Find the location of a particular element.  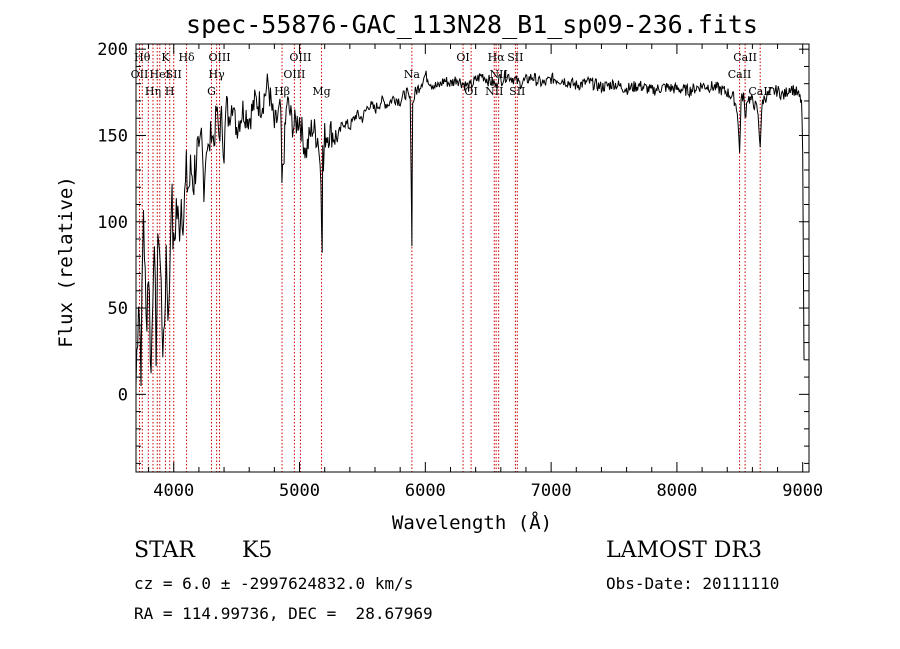

line-label-13: Hβ is located at coordinates (282, 91).